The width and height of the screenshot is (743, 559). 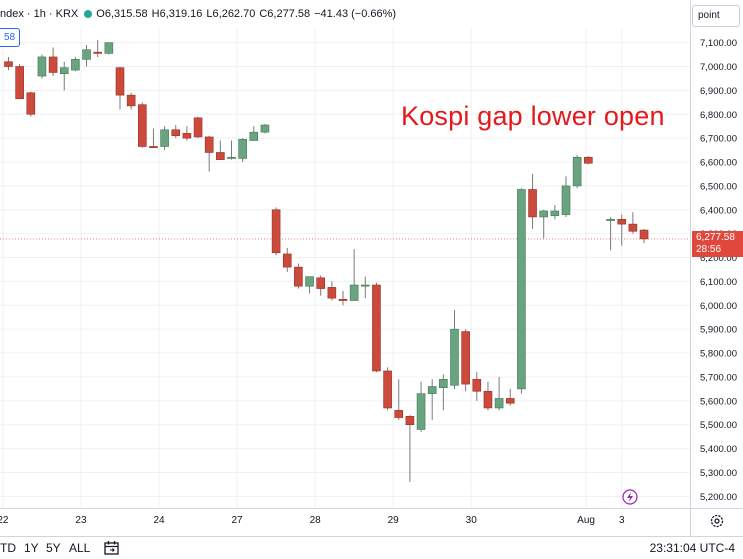 I want to click on close-value: C6,277.58, so click(x=285, y=14).